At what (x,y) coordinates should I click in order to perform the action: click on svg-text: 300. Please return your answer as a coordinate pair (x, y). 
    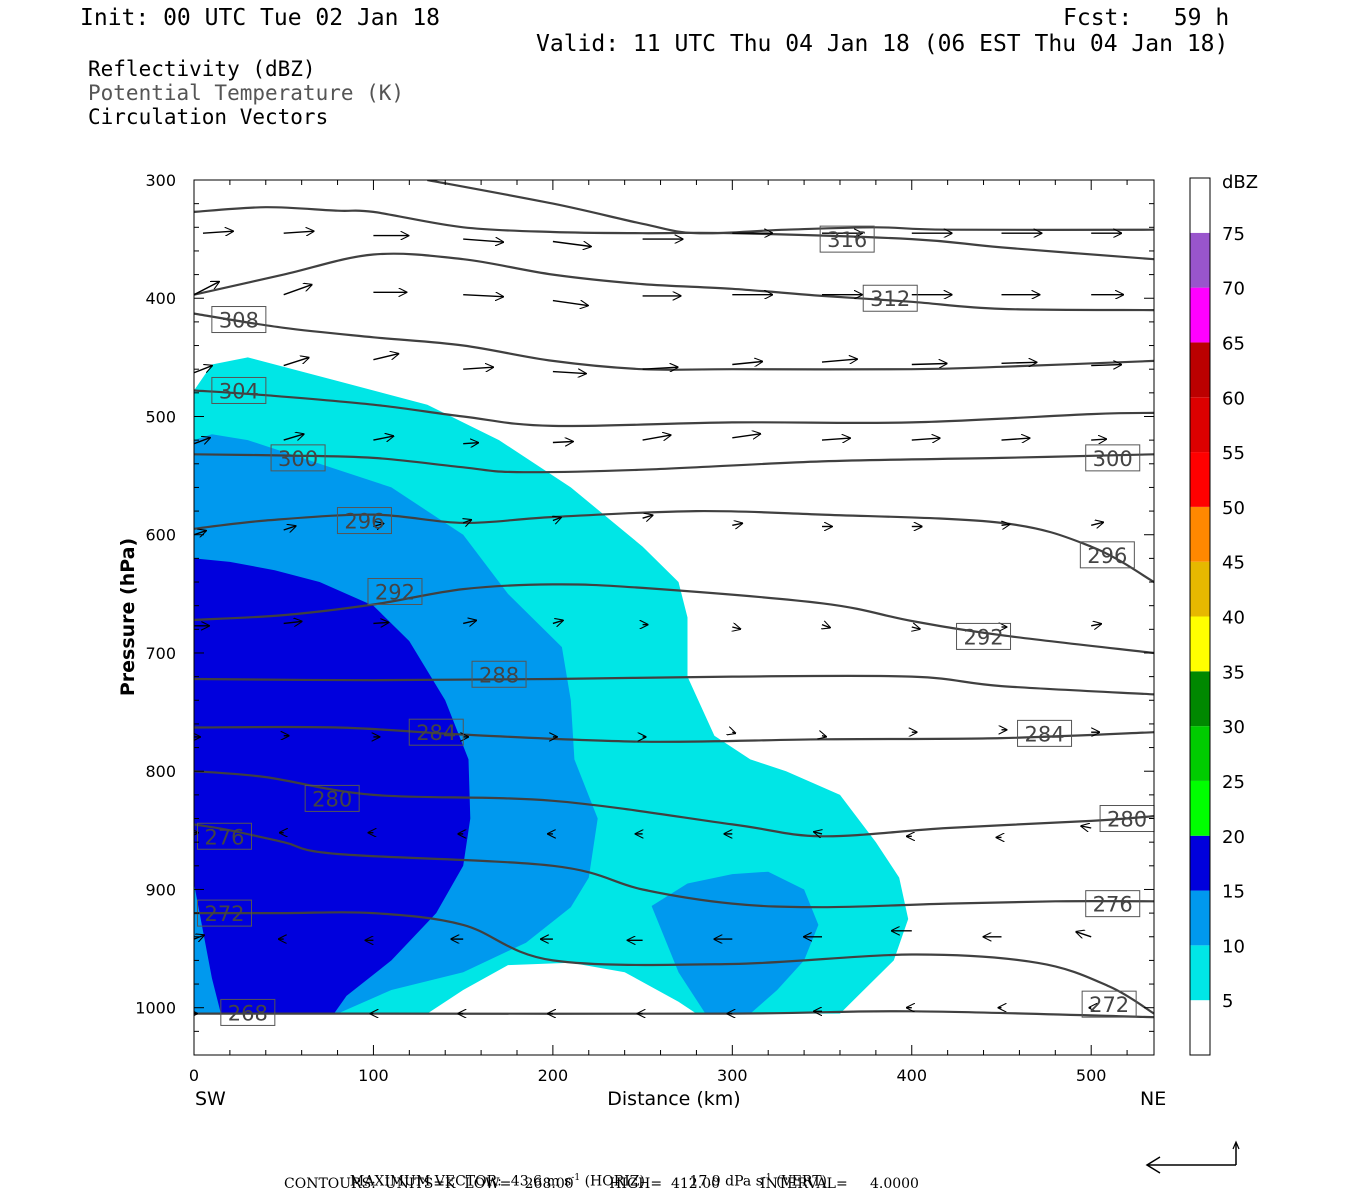
    Looking at the image, I should click on (298, 459).